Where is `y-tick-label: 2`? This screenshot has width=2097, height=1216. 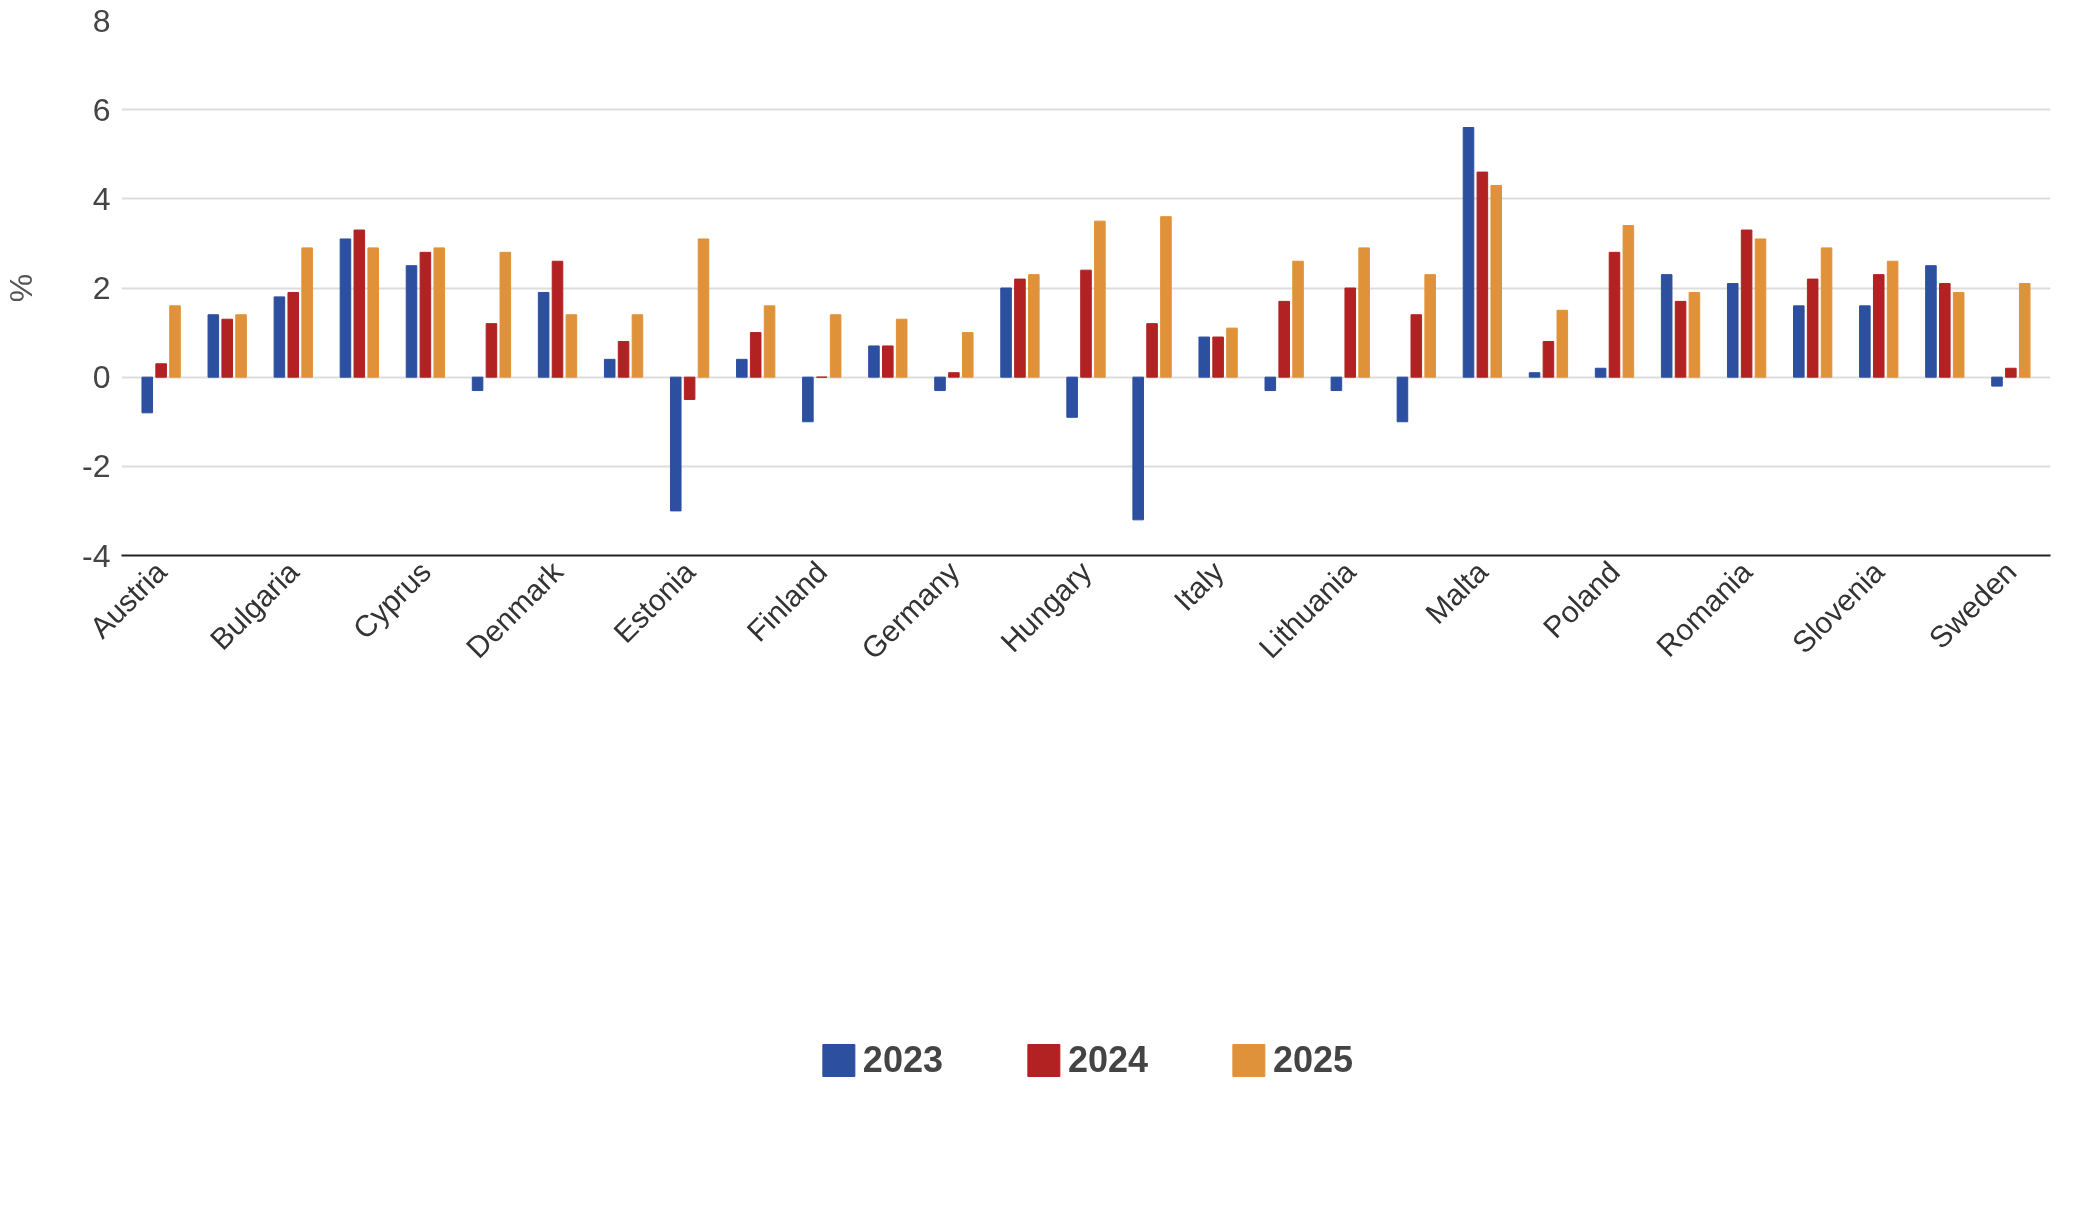
y-tick-label: 2 is located at coordinates (101, 288).